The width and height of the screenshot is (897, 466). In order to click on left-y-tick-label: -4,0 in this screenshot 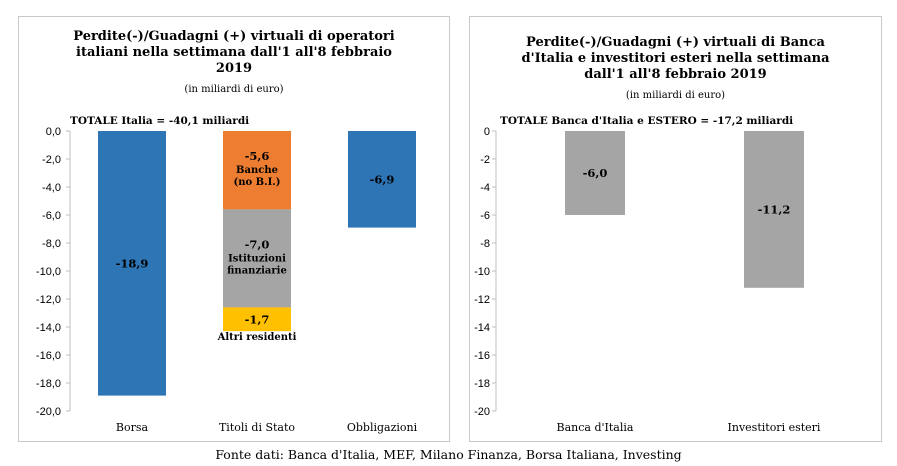, I will do `click(51, 188)`.